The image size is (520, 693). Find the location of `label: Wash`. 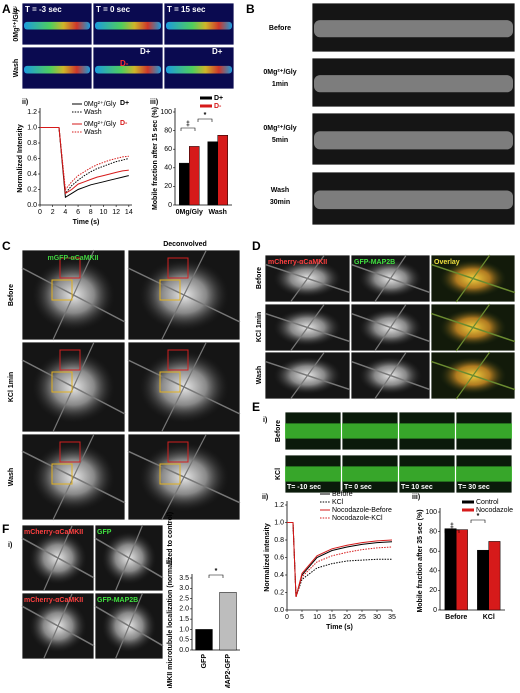

label: Wash is located at coordinates (16, 68).